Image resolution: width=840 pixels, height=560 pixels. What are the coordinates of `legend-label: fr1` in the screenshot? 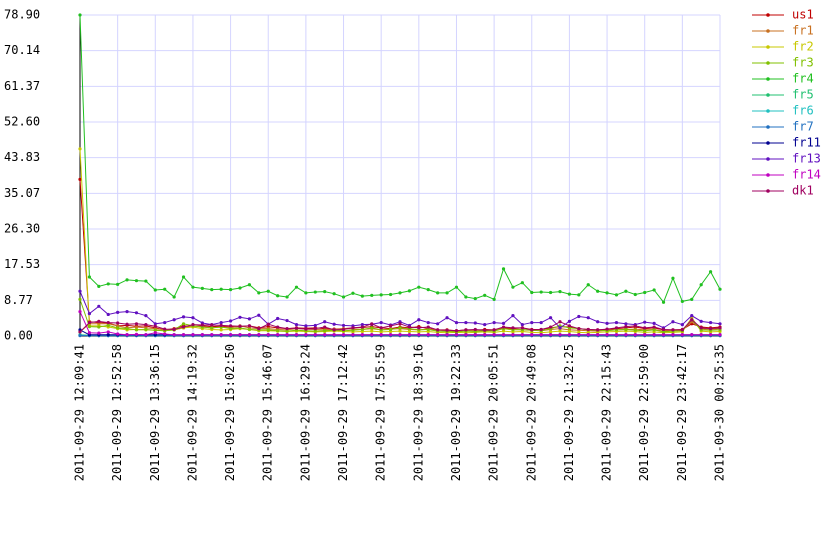 It's located at (803, 31).